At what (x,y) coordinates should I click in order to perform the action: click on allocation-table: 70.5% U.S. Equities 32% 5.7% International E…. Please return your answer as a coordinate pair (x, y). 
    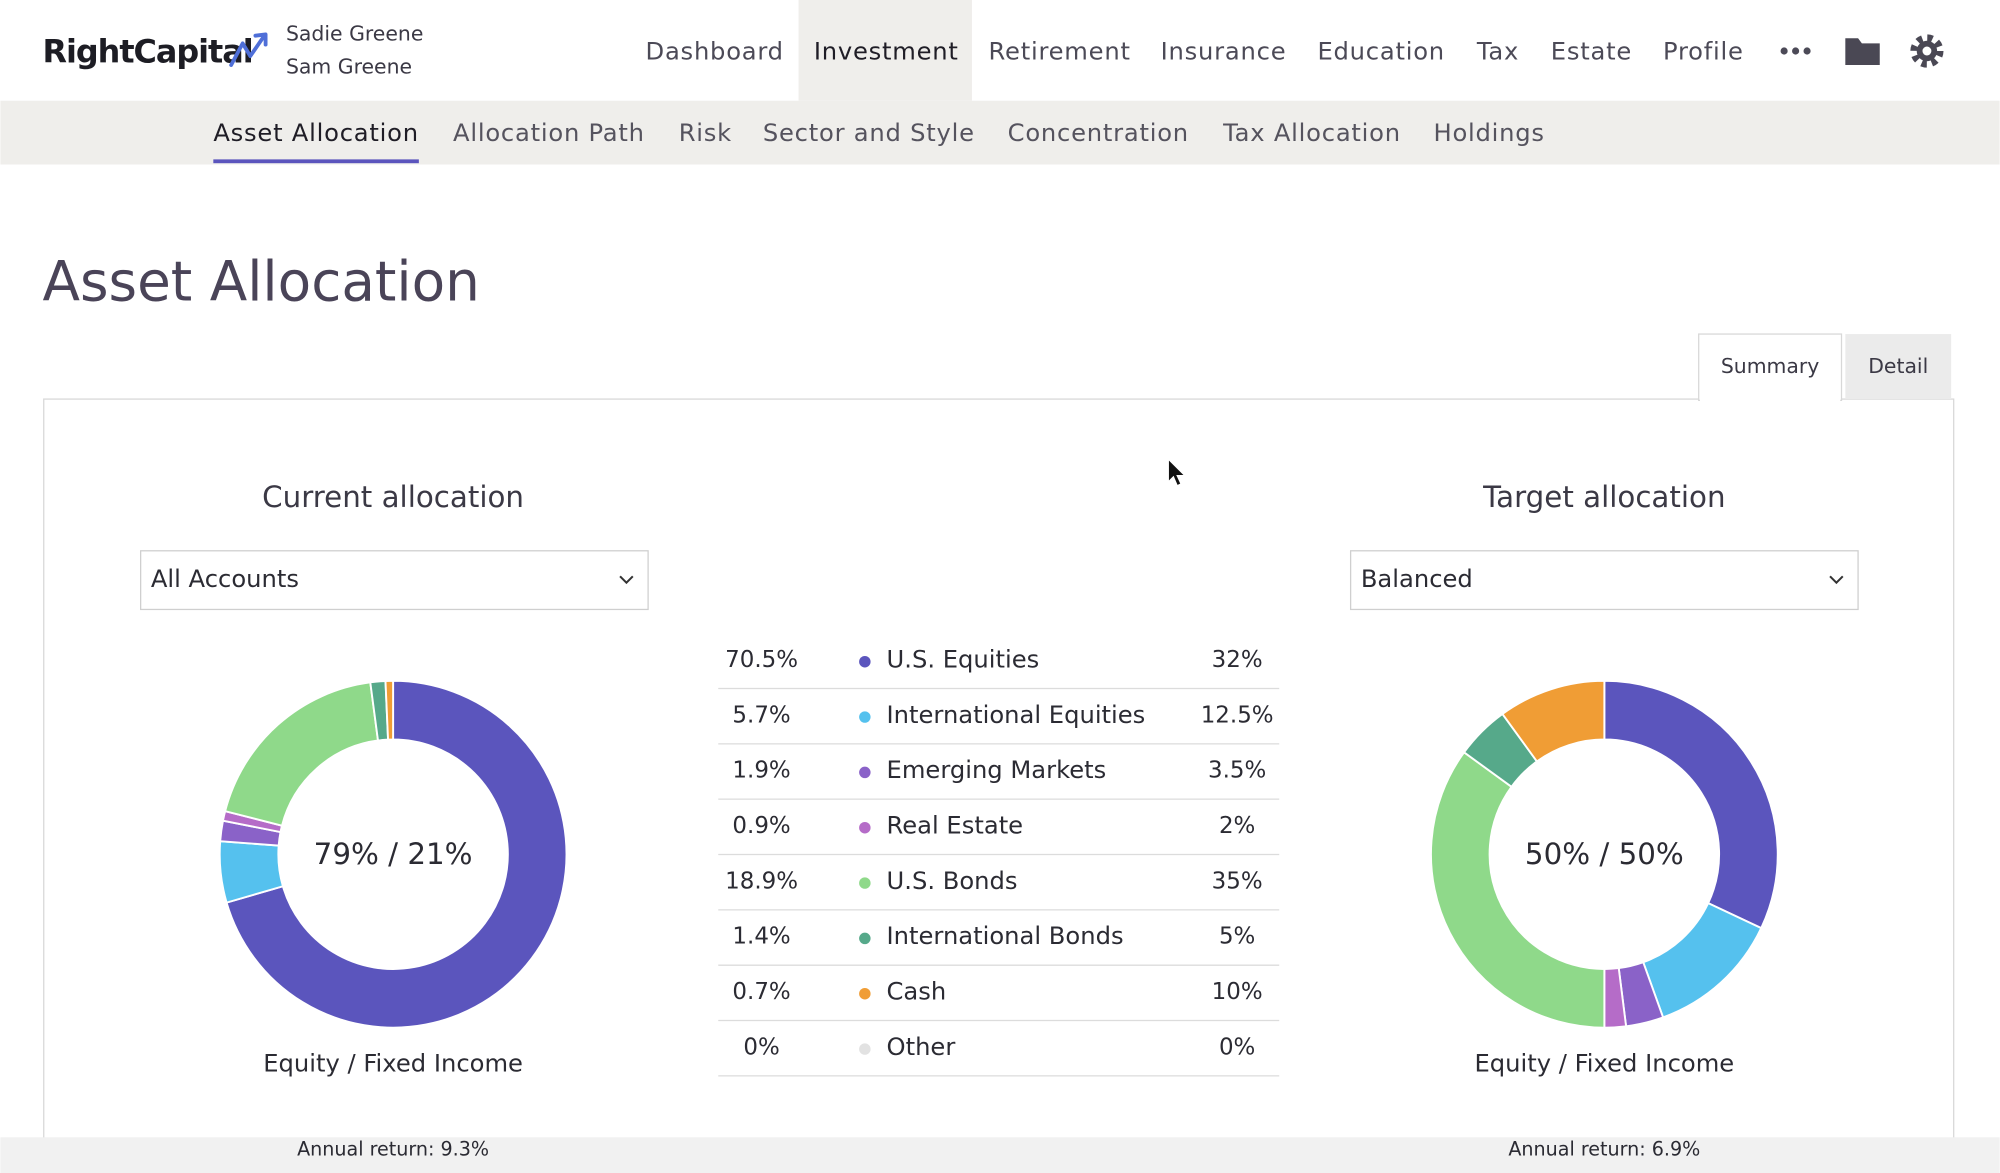
    Looking at the image, I should click on (999, 861).